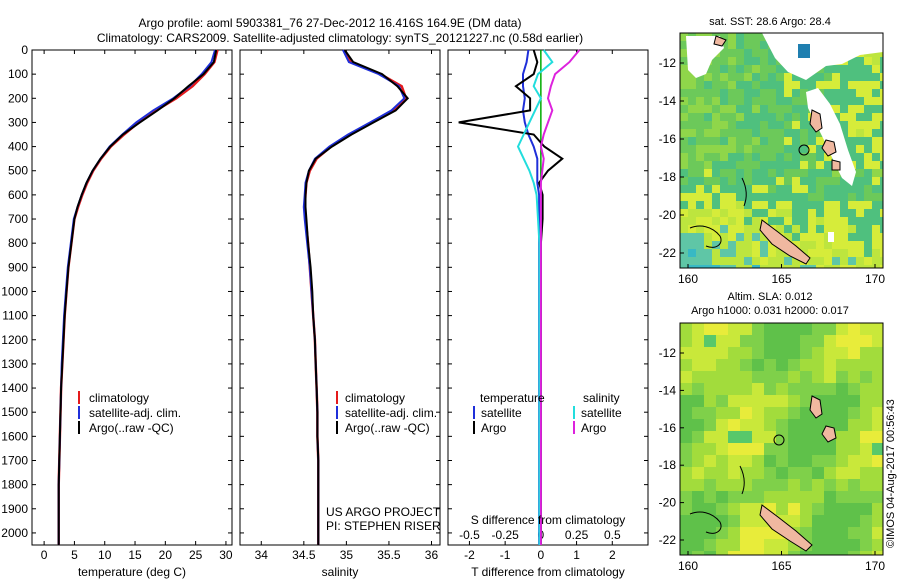 The height and width of the screenshot is (580, 900). What do you see at coordinates (74, 555) in the screenshot?
I see `x-tick-label: 5` at bounding box center [74, 555].